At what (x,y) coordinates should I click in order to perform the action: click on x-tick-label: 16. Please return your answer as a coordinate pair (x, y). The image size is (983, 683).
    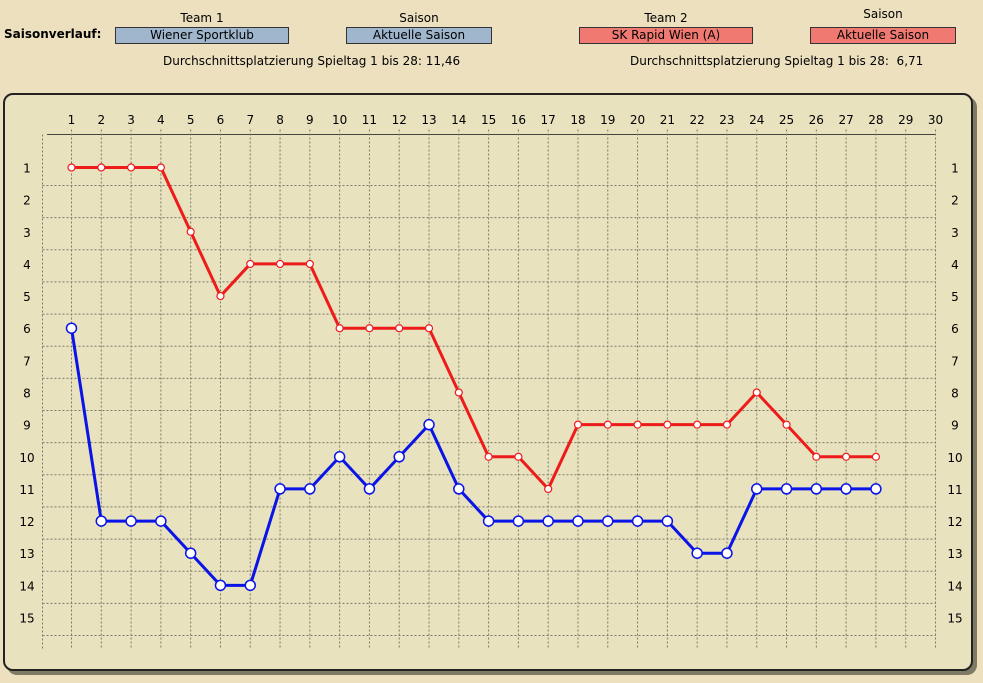
    Looking at the image, I should click on (518, 120).